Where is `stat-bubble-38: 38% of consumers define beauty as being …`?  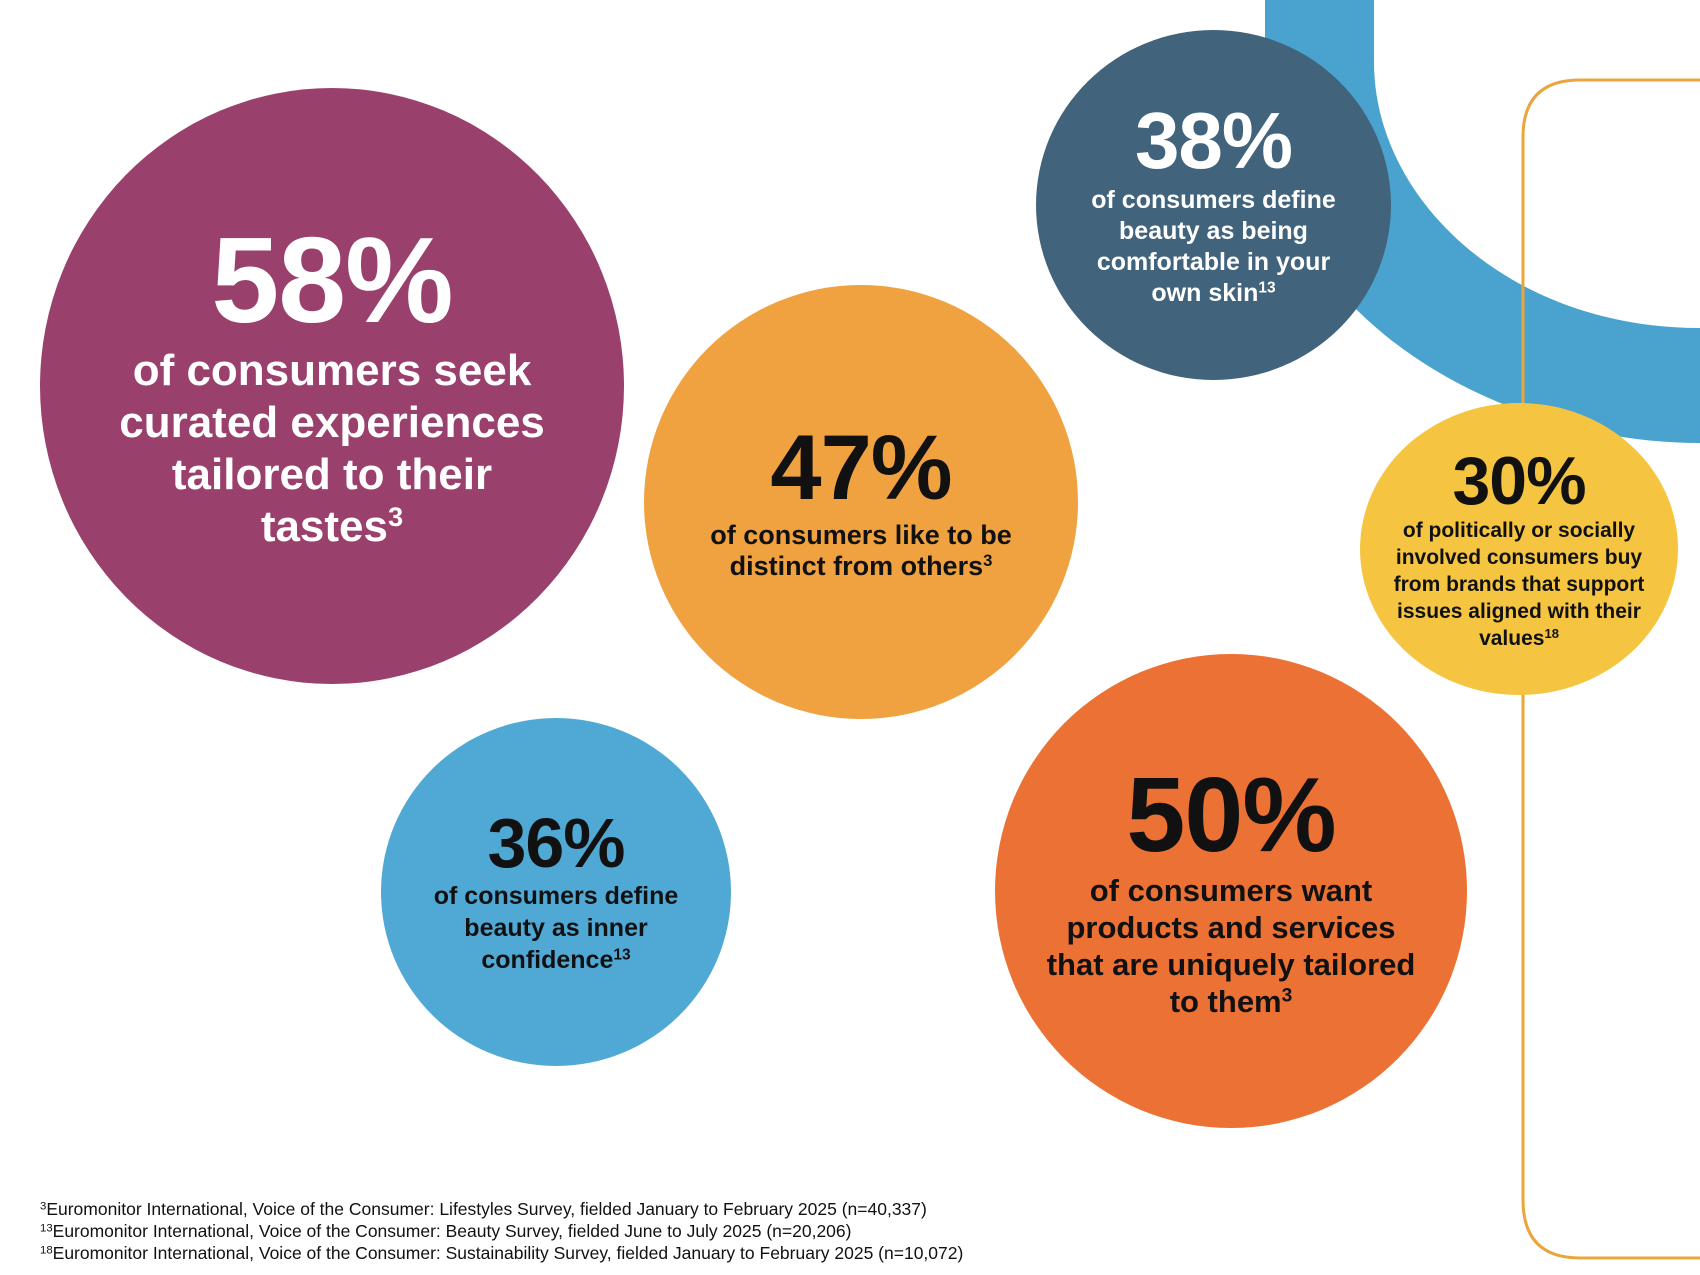
stat-bubble-38: 38% of consumers define beauty as being … is located at coordinates (1213, 205).